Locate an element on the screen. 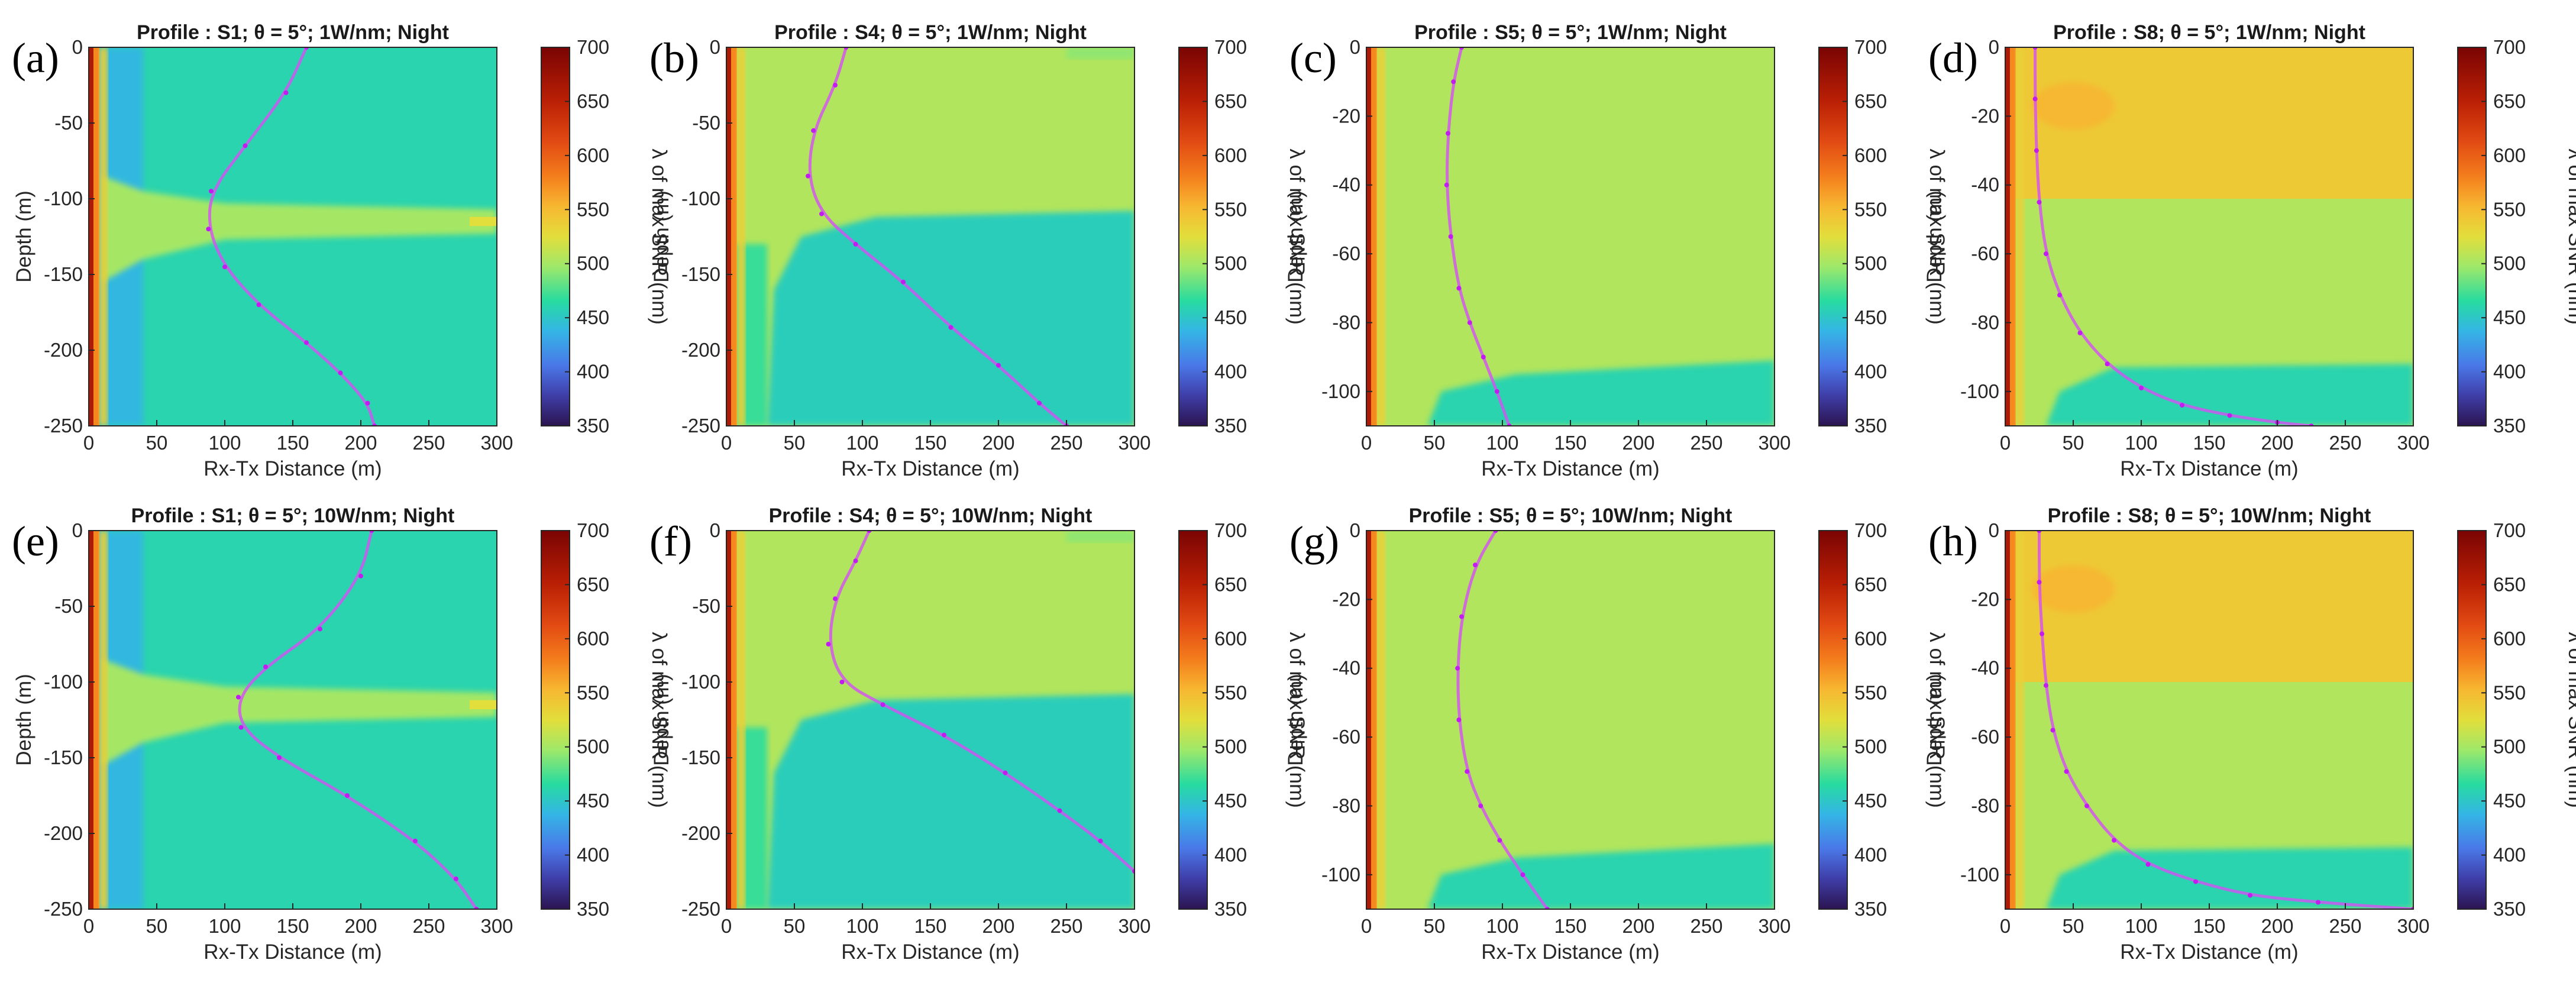 This screenshot has width=2576, height=989. chart-title: Profile : S1; θ = 5°; 1W/nm; Night is located at coordinates (293, 32).